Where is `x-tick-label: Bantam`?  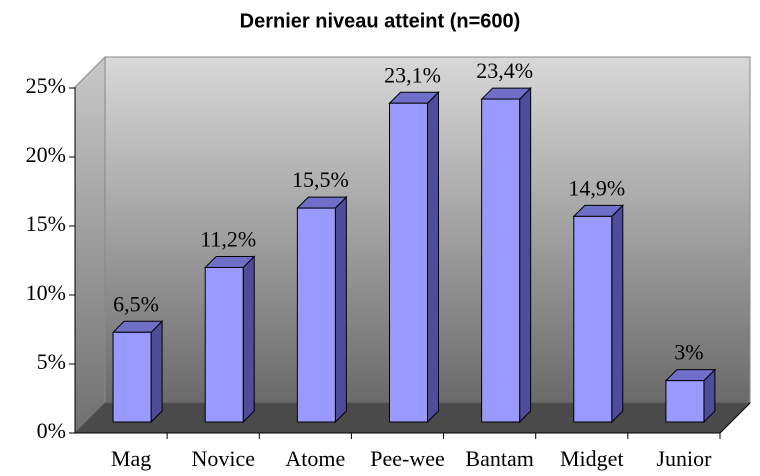 x-tick-label: Bantam is located at coordinates (499, 458).